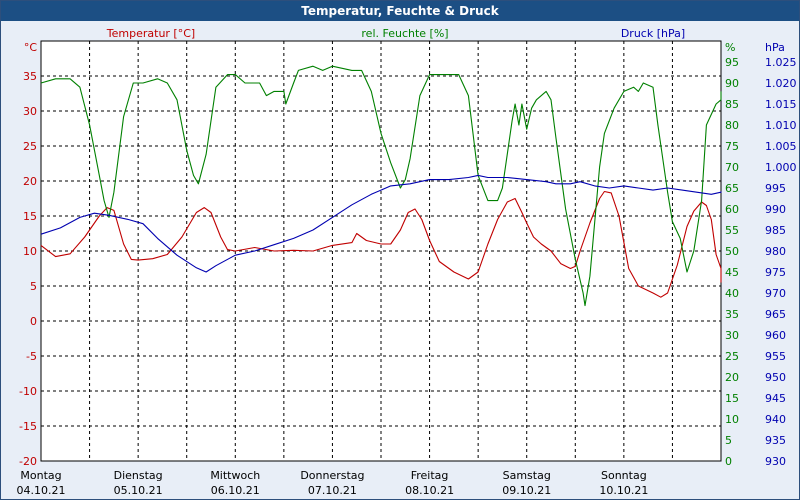 The height and width of the screenshot is (500, 800). I want to click on pressure-unit-label: hPa, so click(775, 47).